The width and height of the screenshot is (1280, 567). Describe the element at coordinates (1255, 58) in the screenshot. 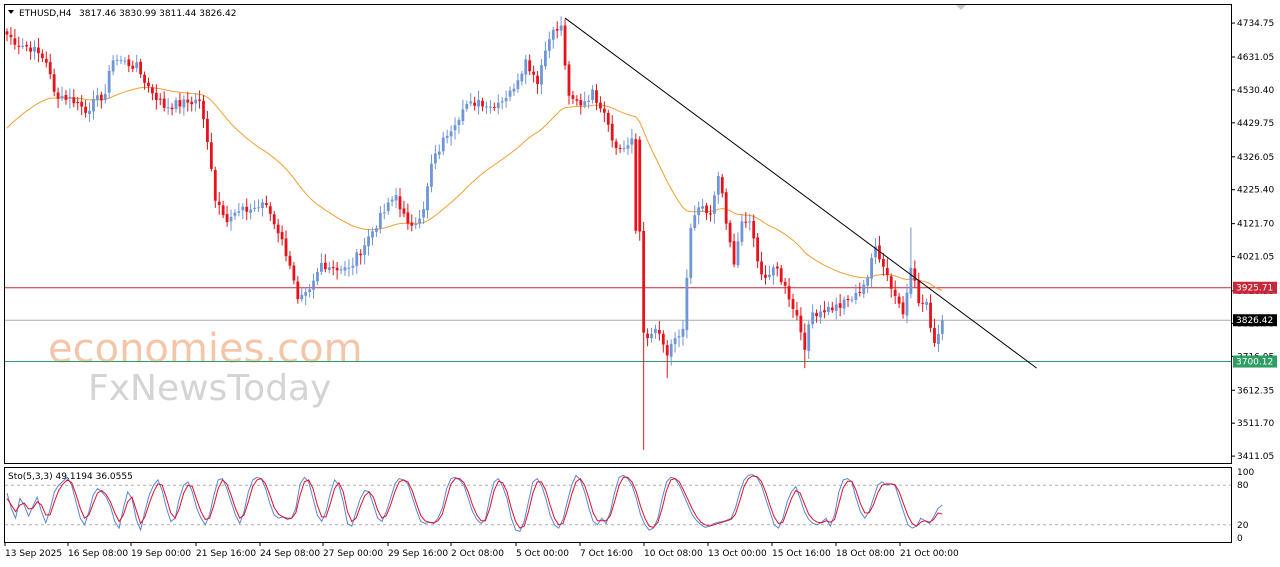

I see `price-tick-label: 4631.05` at that location.